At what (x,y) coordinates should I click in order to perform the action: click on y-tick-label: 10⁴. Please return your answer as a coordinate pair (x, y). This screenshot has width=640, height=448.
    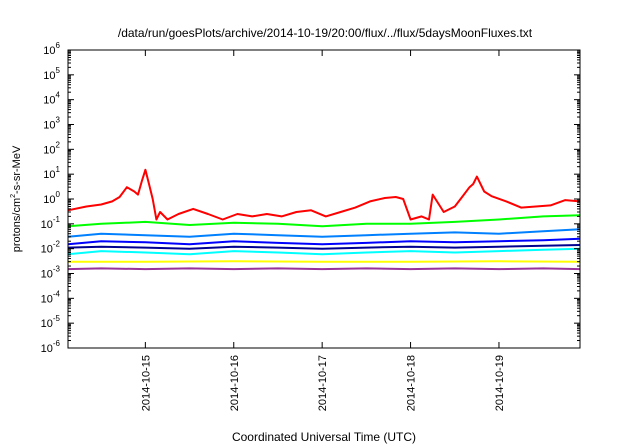
    Looking at the image, I should click on (51, 99).